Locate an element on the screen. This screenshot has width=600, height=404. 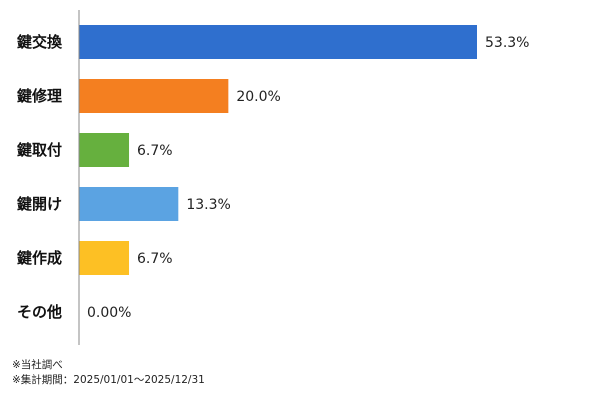
source-note: ※当社調べ is located at coordinates (37, 365).